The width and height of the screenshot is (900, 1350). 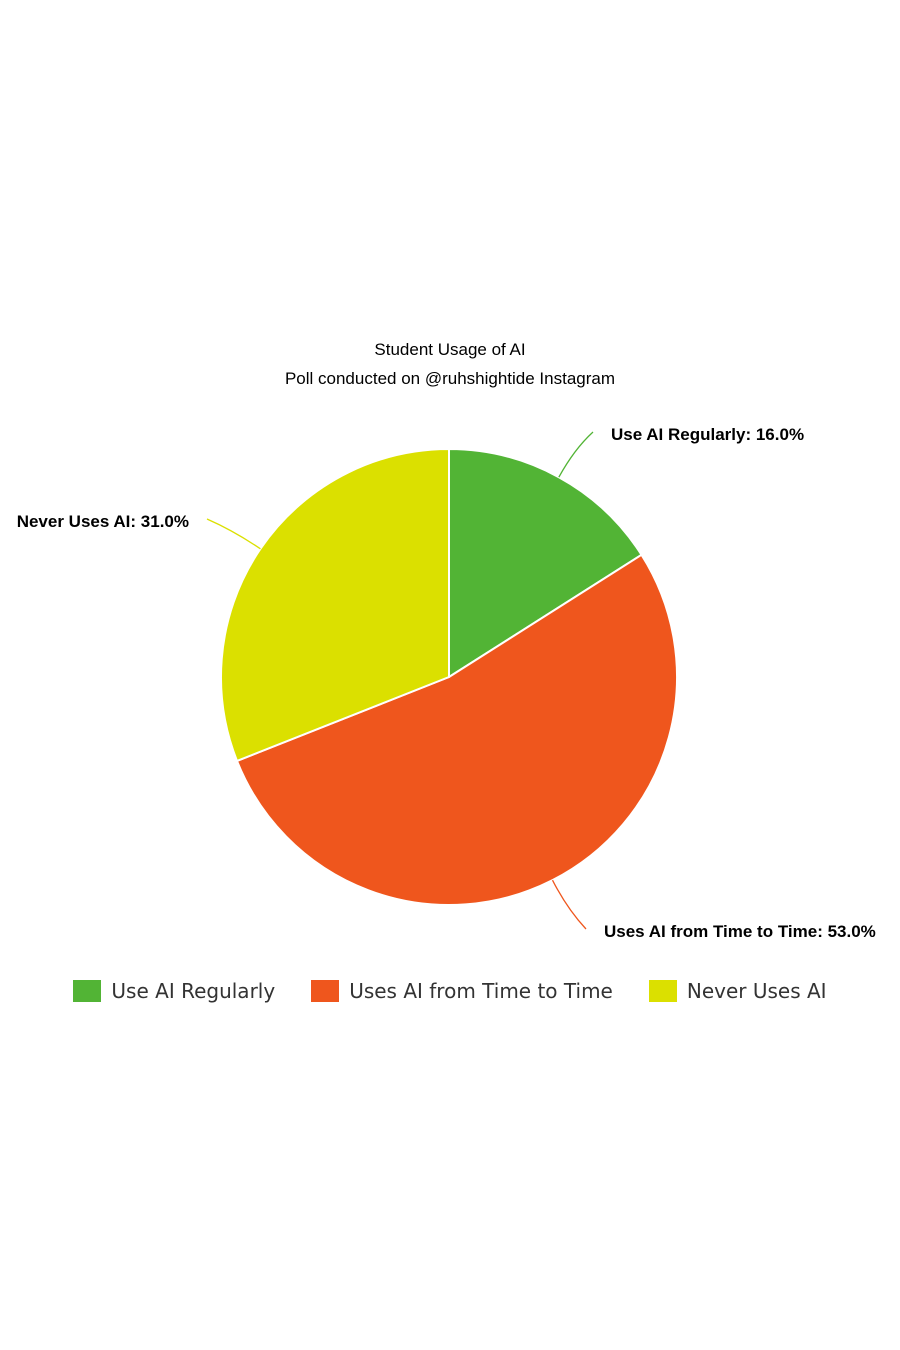 What do you see at coordinates (450, 349) in the screenshot?
I see `chart-title: Student Usage of AI` at bounding box center [450, 349].